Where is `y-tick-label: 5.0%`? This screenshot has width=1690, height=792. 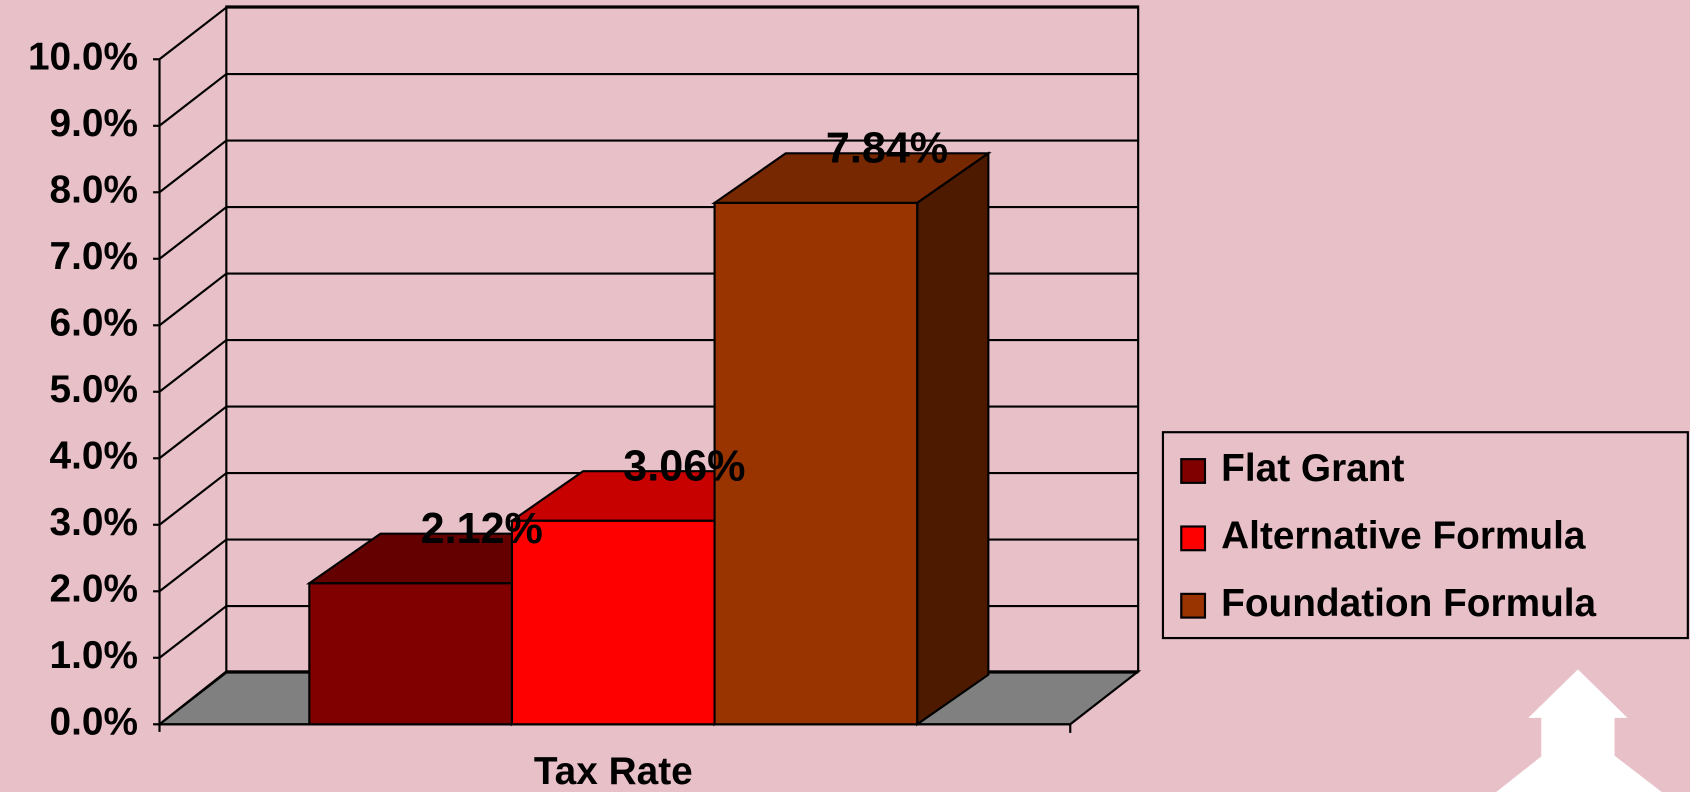 y-tick-label: 5.0% is located at coordinates (94, 389).